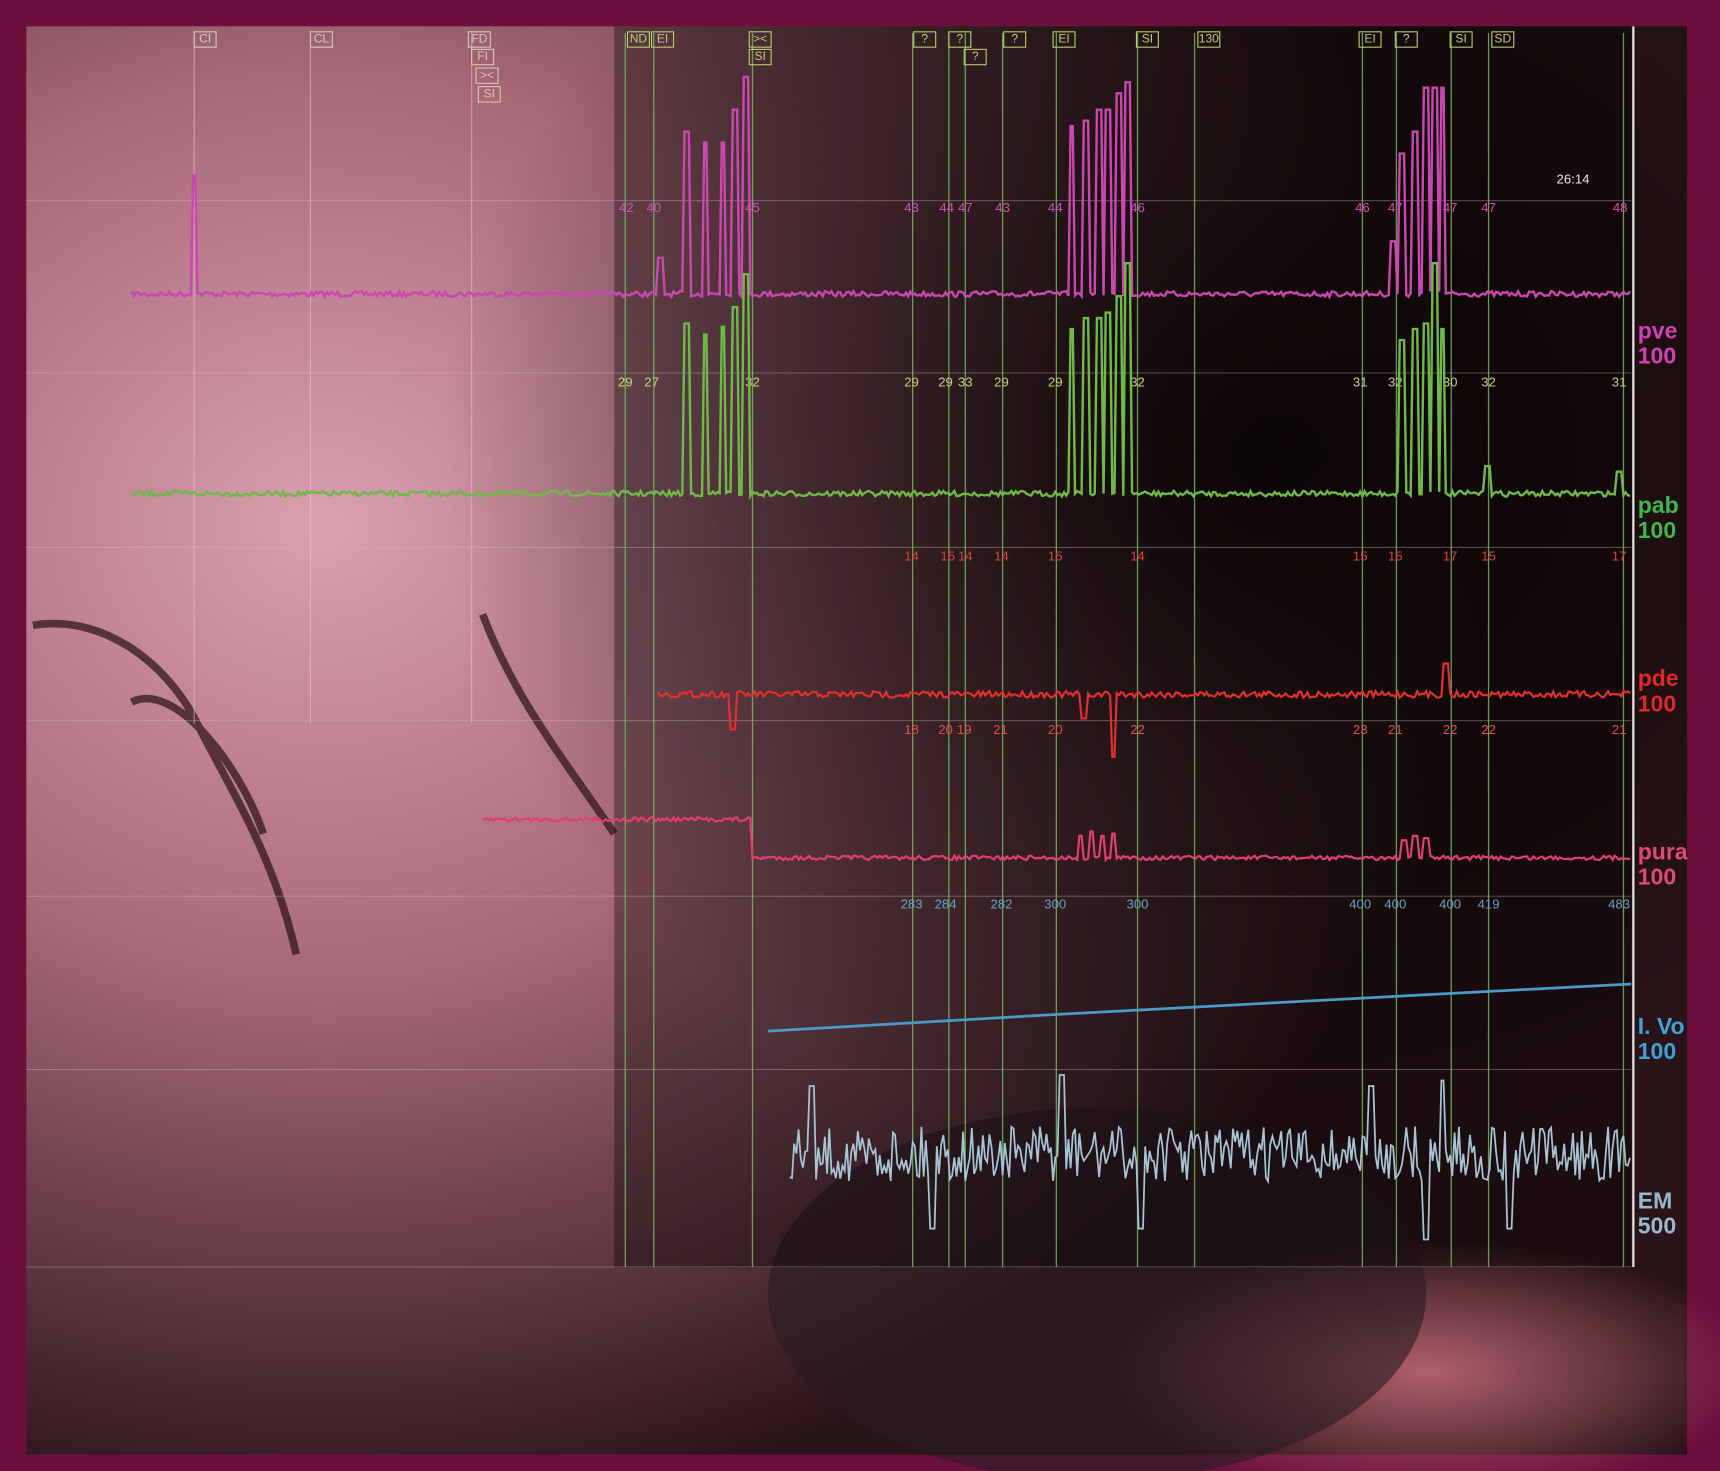 This screenshot has height=1471, width=1720. I want to click on event-marker: CI, so click(205, 39).